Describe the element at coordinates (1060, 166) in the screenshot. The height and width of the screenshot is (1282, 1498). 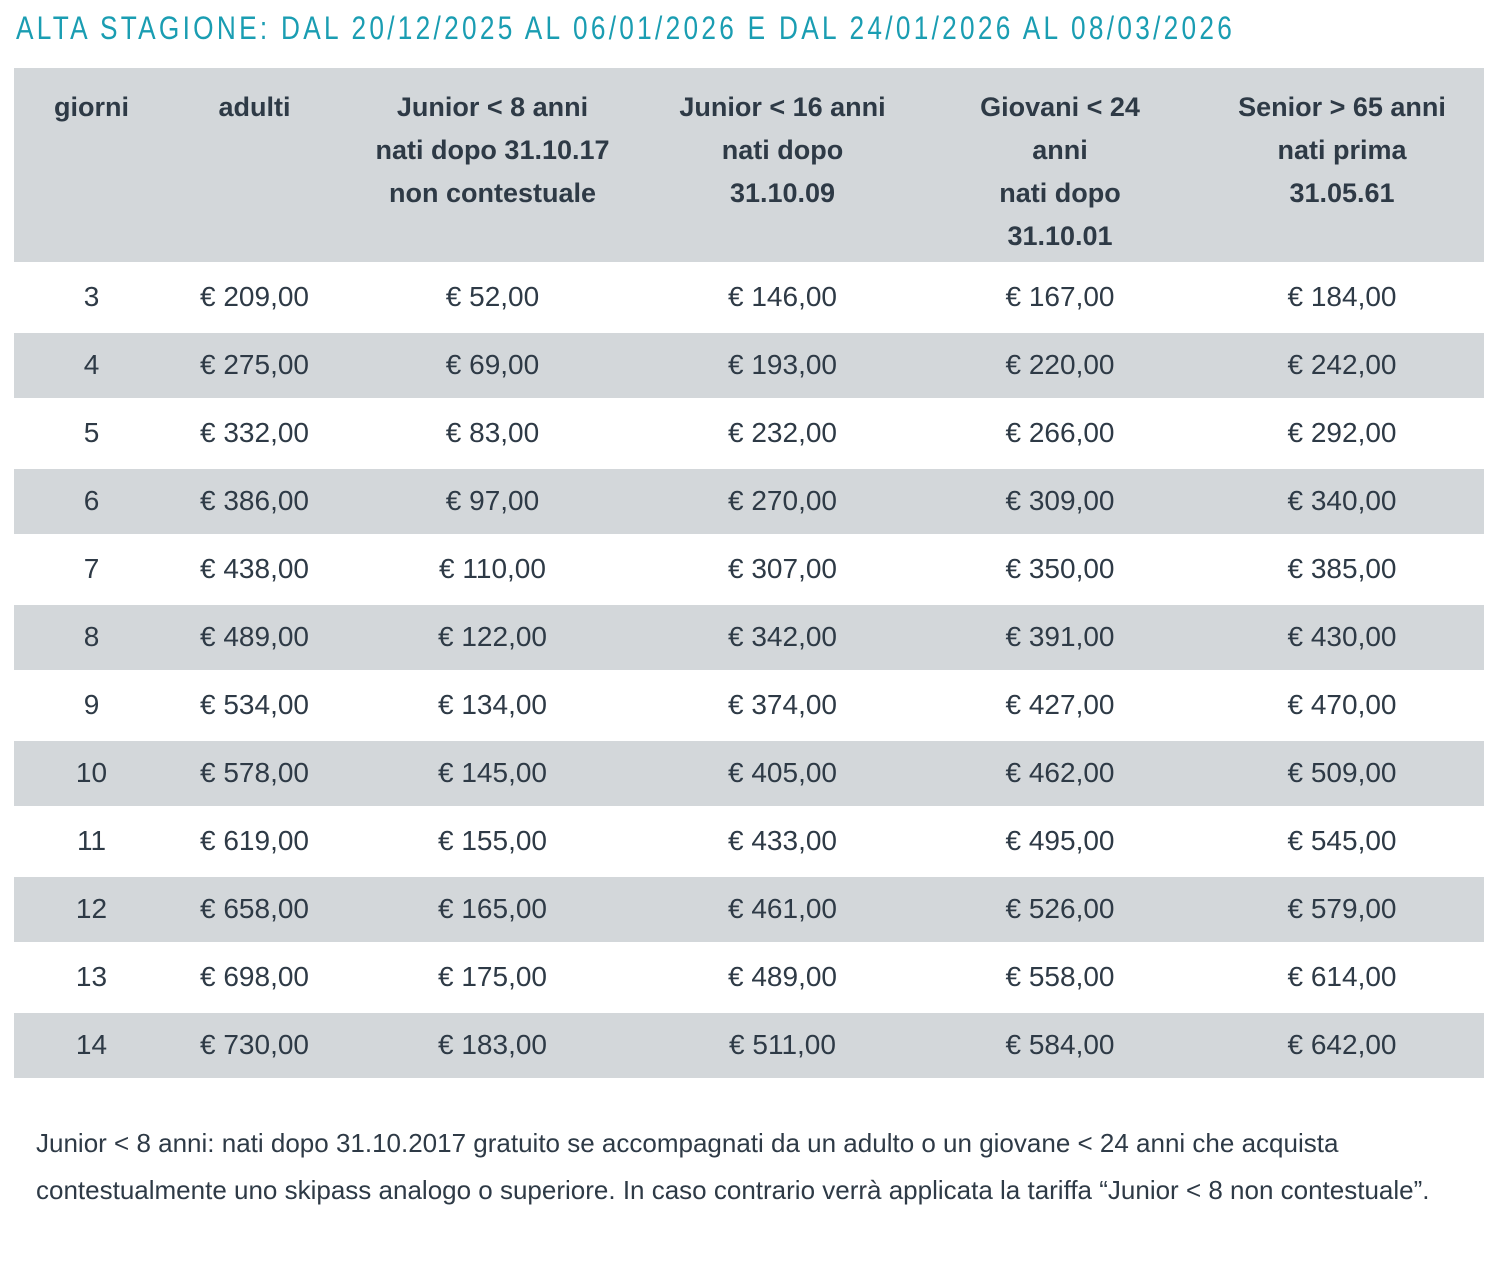
I see `header-cell-giovani24: Giovani < 24 anni nati dopo 31.10.01` at that location.